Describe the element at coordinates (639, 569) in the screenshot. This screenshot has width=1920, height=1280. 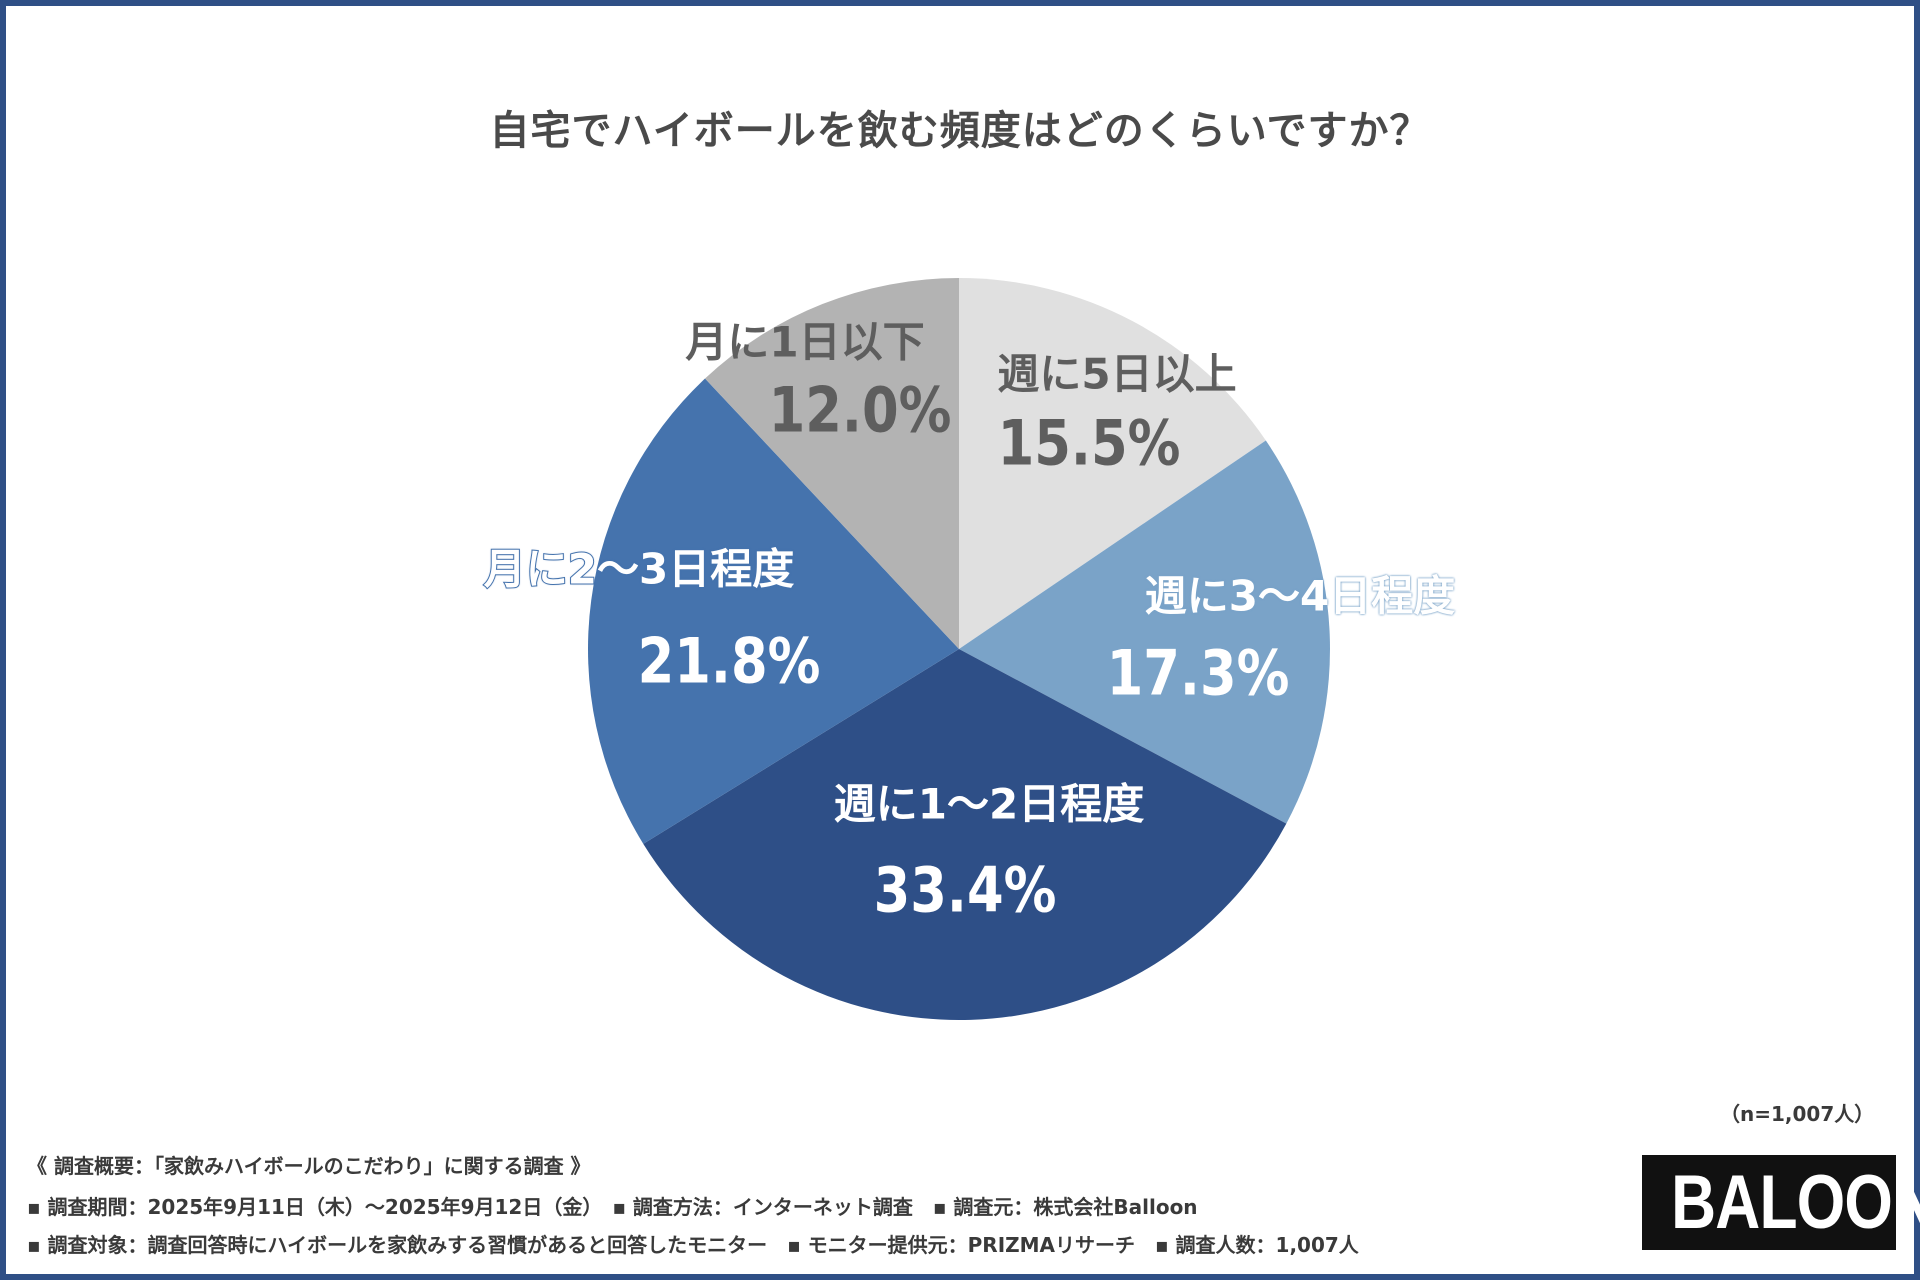
I see `slice-label-monthly-2-3: 月に2～3日程度` at that location.